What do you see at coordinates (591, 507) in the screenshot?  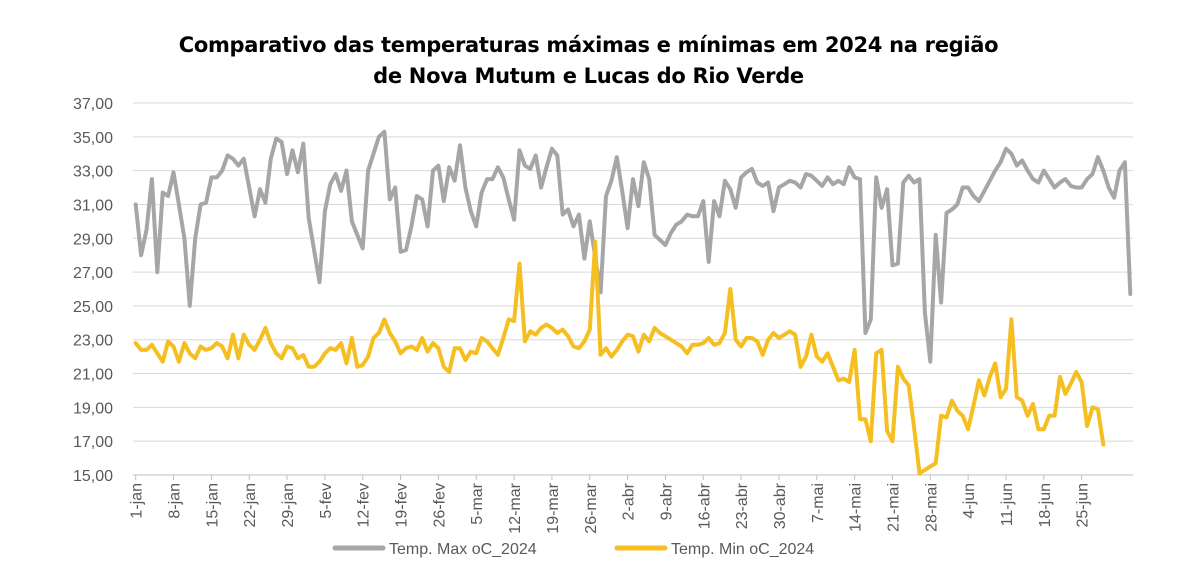 I see `x-tick-label: 26-mar` at bounding box center [591, 507].